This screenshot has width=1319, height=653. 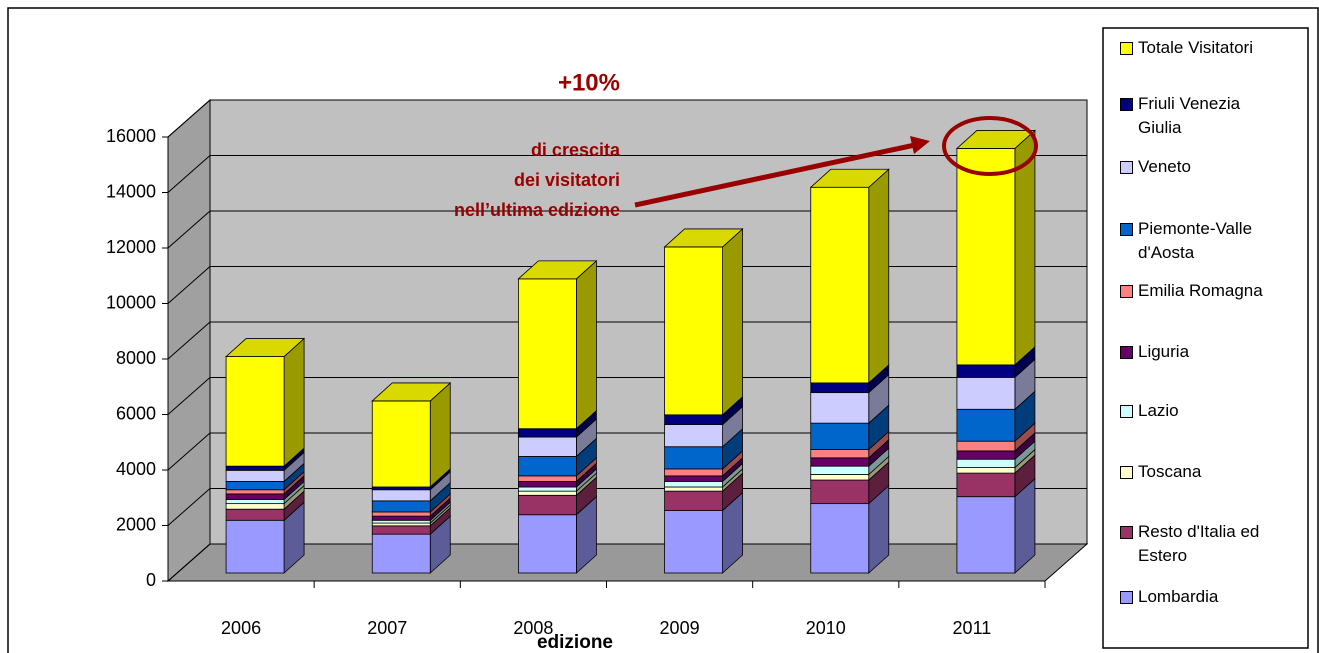 What do you see at coordinates (241, 628) in the screenshot?
I see `x-tick-label: 2006` at bounding box center [241, 628].